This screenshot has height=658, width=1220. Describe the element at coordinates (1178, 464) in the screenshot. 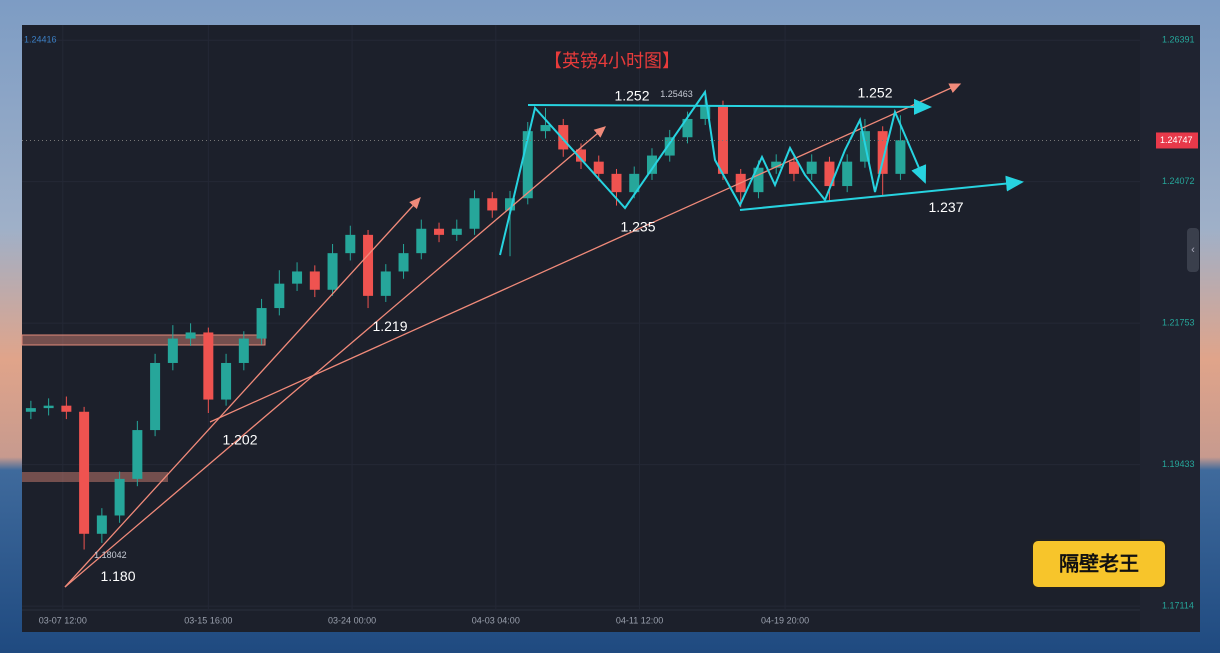

I see `y-tick-label: 1.19433` at that location.